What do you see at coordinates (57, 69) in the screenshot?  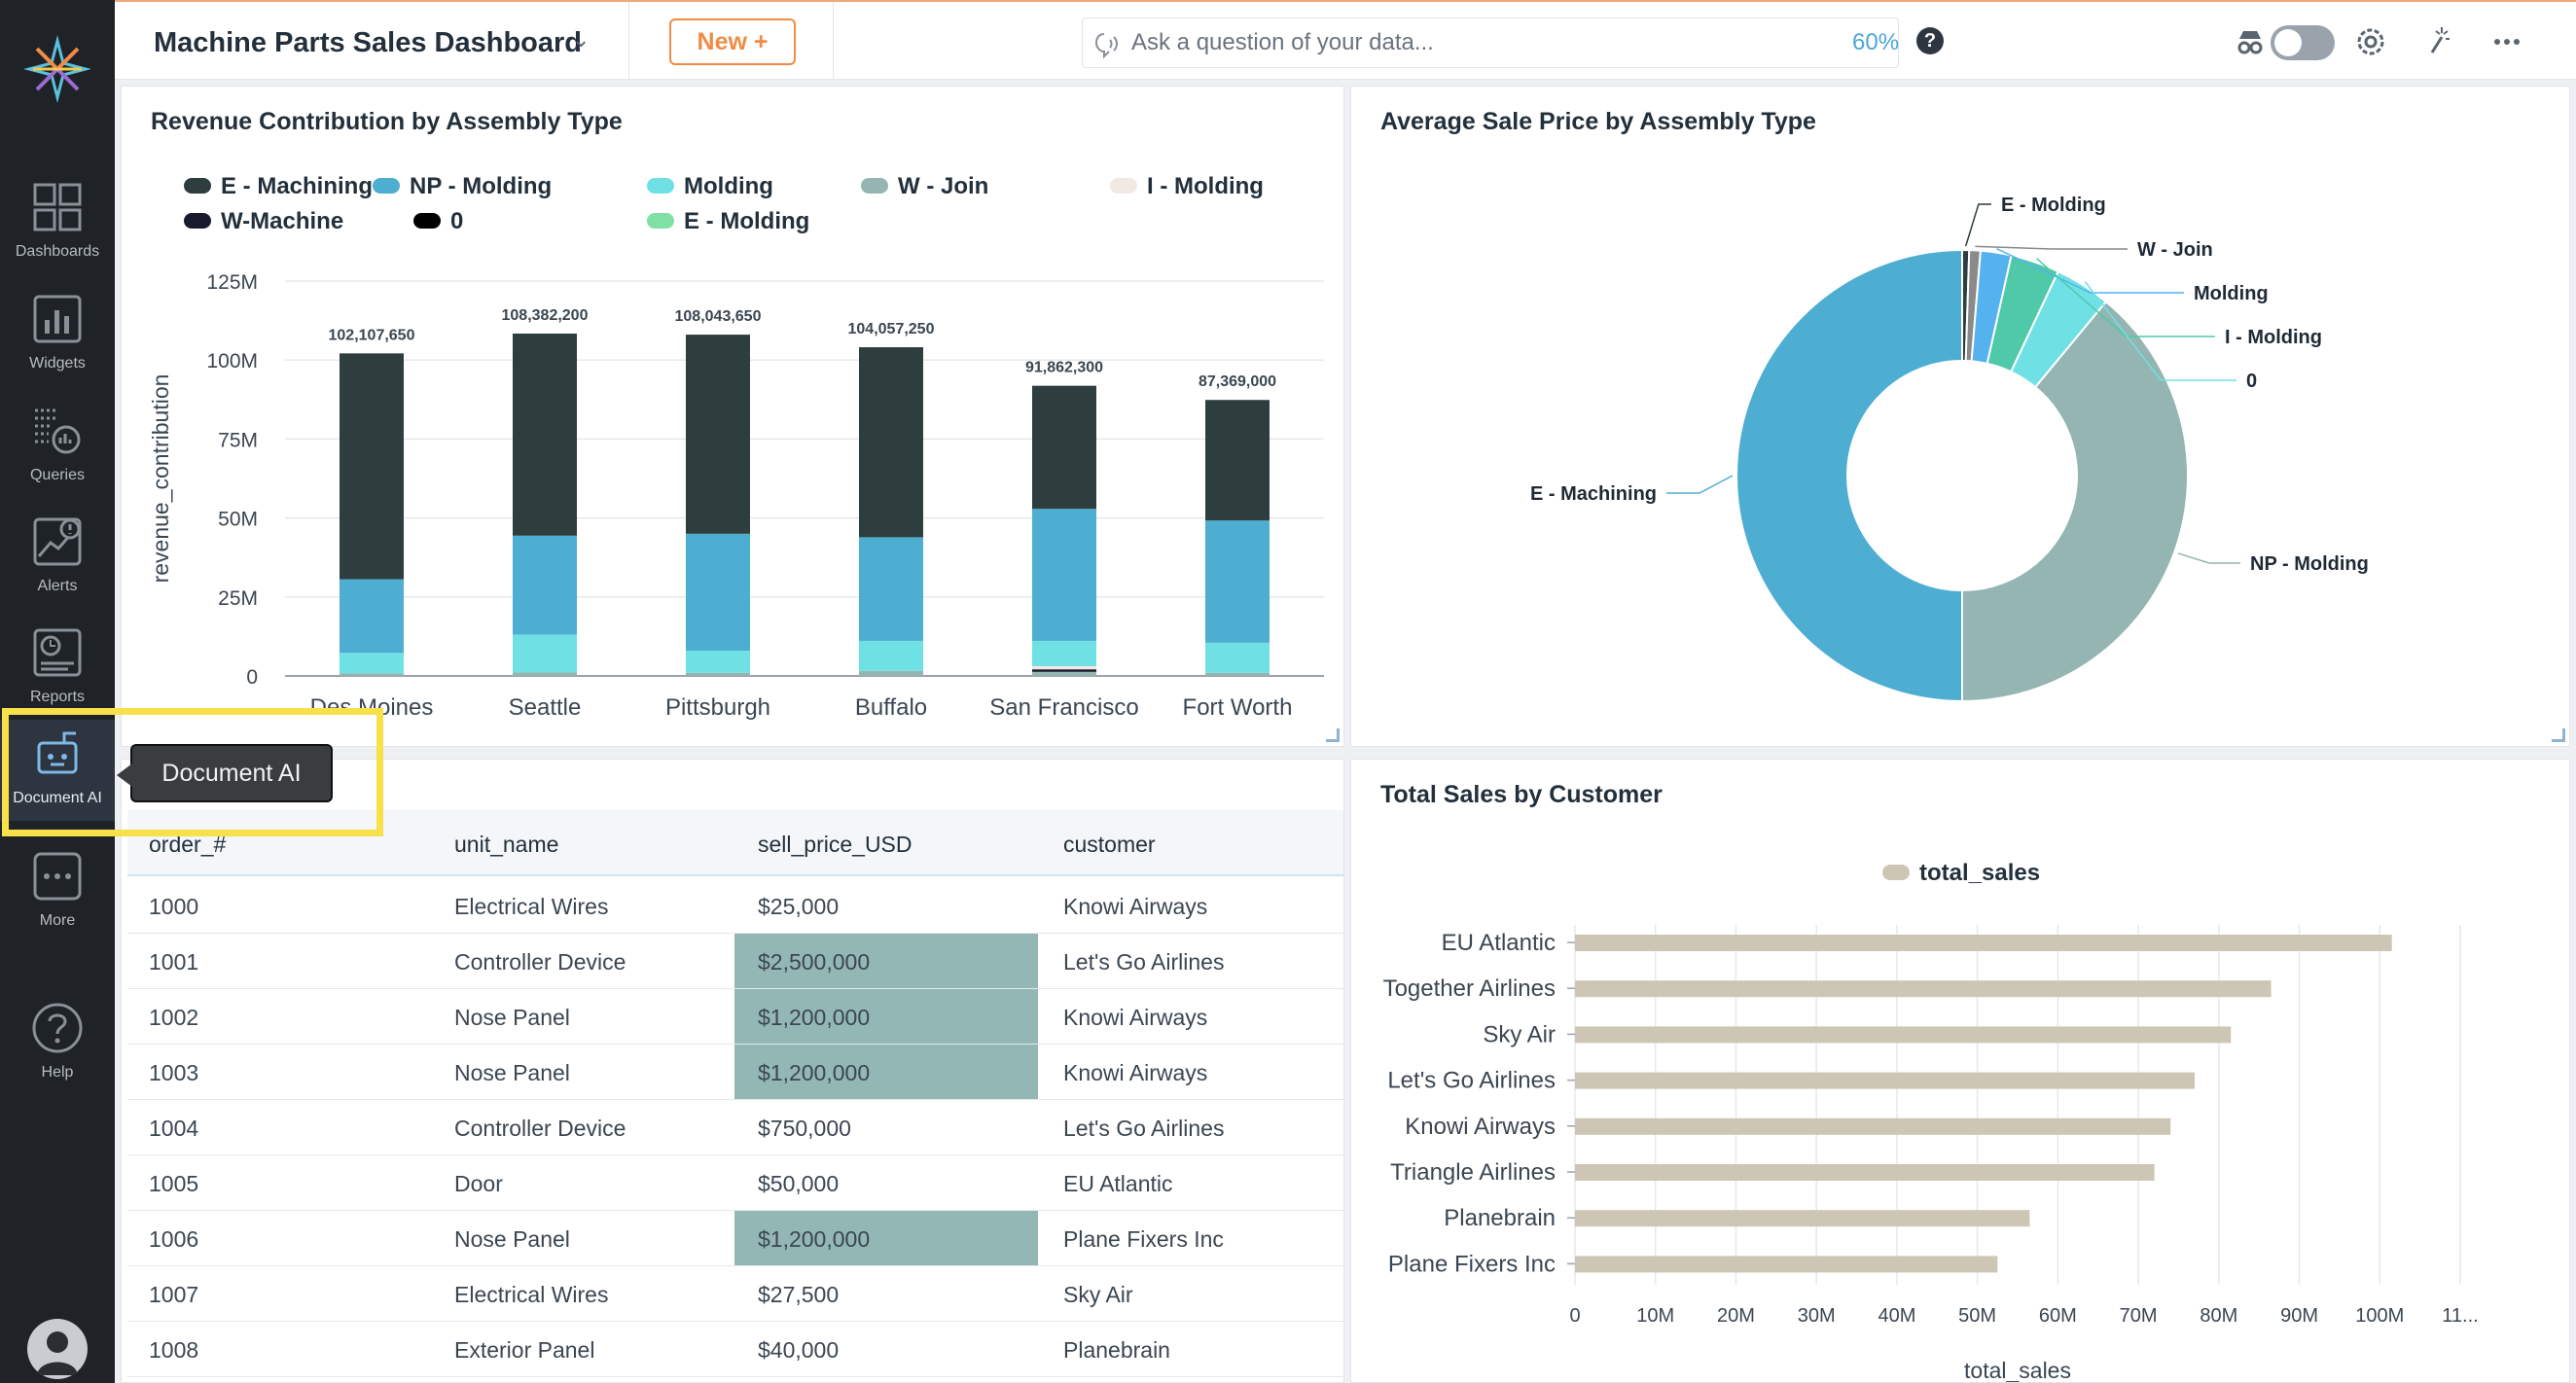 I see `knowi-logo` at bounding box center [57, 69].